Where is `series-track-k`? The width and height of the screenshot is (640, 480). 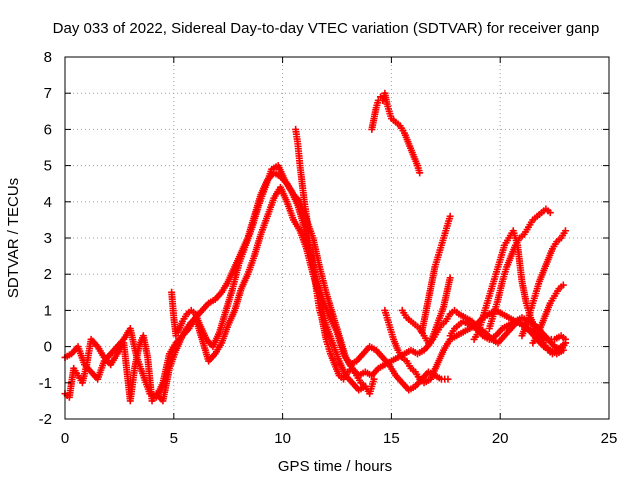 series-track-k is located at coordinates (519, 268).